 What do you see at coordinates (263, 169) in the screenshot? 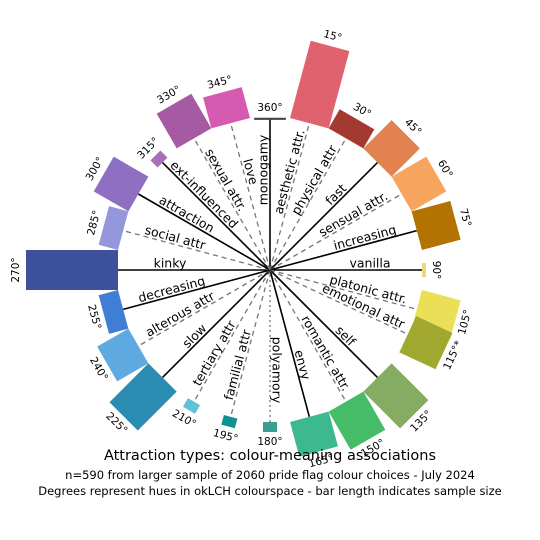
I see `spoke-label-monogamy: monogamy` at bounding box center [263, 169].